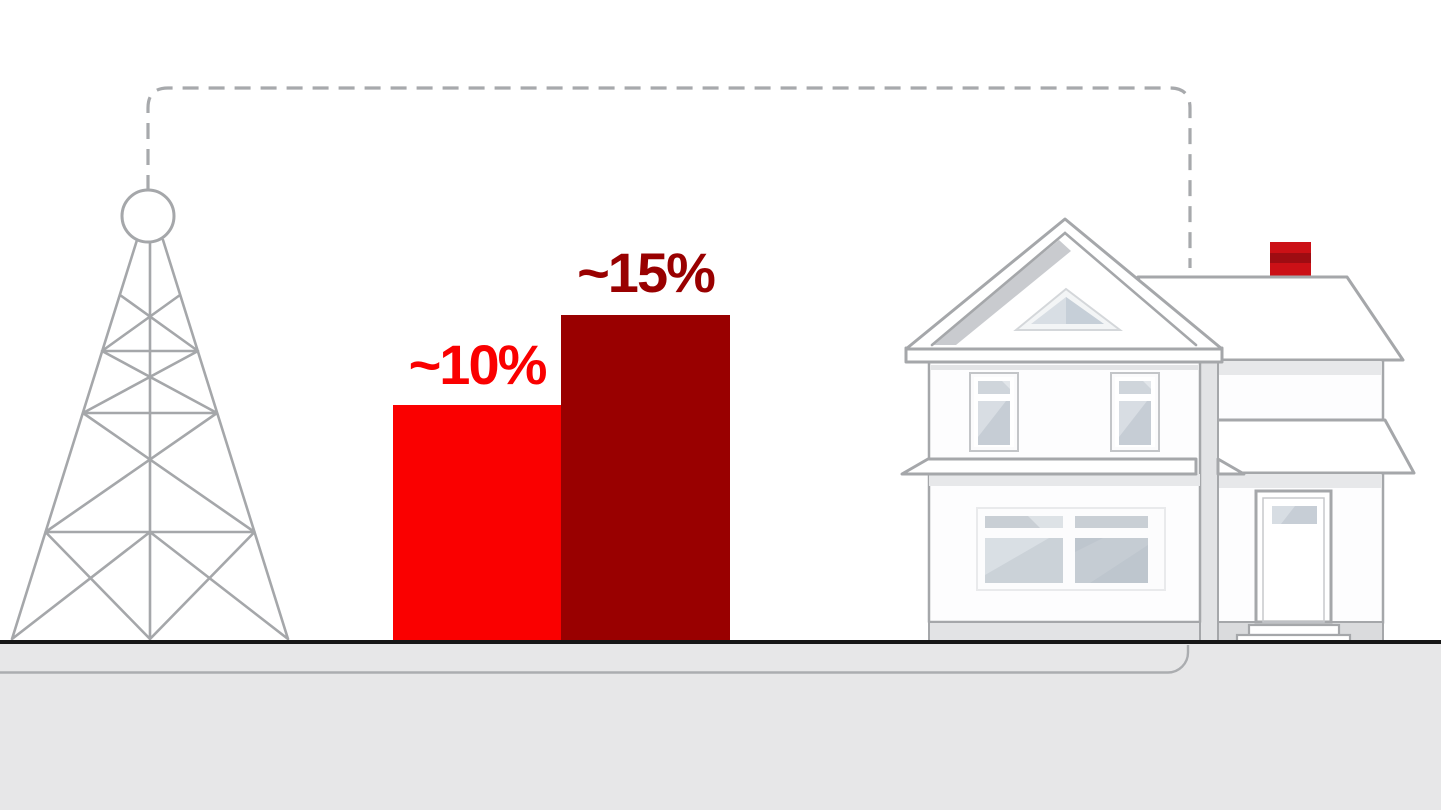 The height and width of the screenshot is (810, 1441). What do you see at coordinates (1064, 480) in the screenshot?
I see `trim-shadow` at bounding box center [1064, 480].